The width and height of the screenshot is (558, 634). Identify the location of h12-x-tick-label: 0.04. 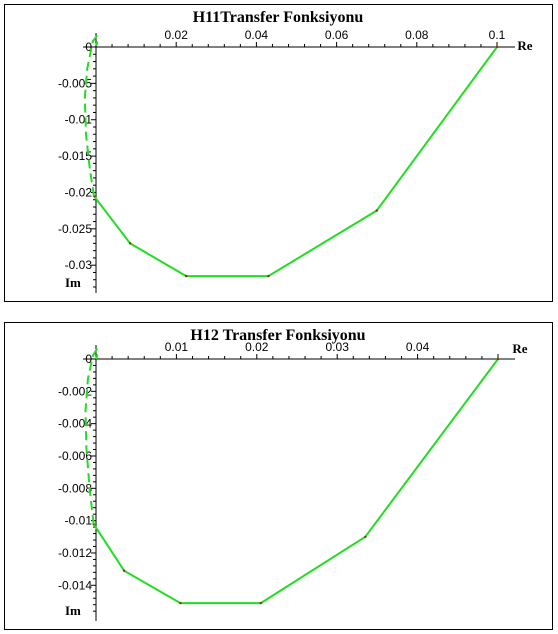
(418, 347).